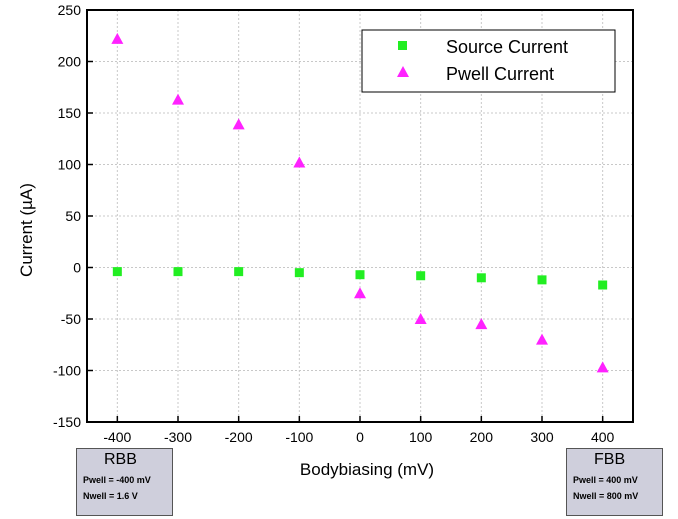  I want to click on legend-marker-source, so click(402, 45).